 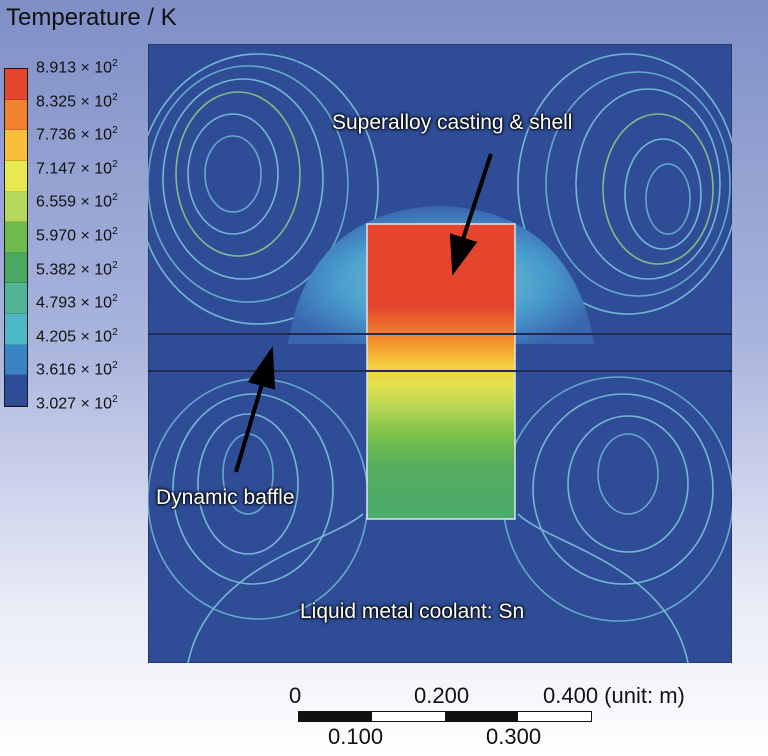 What do you see at coordinates (412, 611) in the screenshot?
I see `coolant-annotation: Liquid metal coolant: Sn` at bounding box center [412, 611].